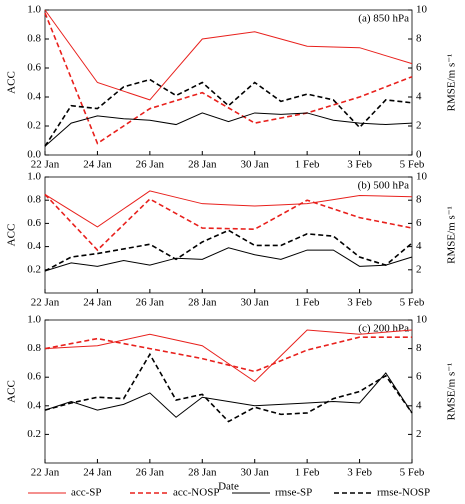 The width and height of the screenshot is (465, 504). Describe the element at coordinates (383, 186) in the screenshot. I see `panel-annotation: (b) 500 hPa` at that location.